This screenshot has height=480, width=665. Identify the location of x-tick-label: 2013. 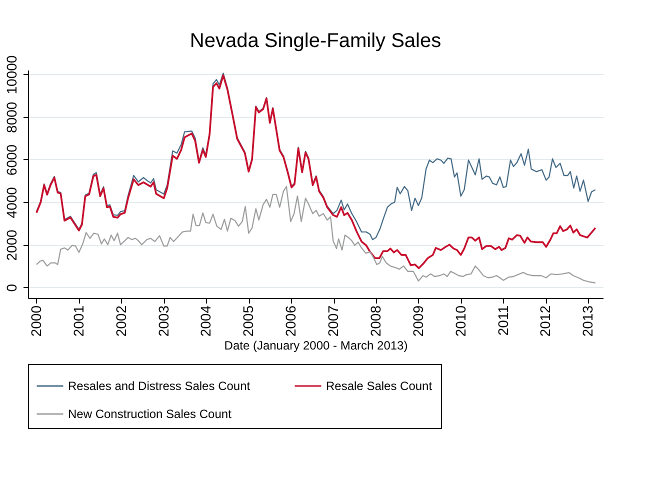
(588, 321).